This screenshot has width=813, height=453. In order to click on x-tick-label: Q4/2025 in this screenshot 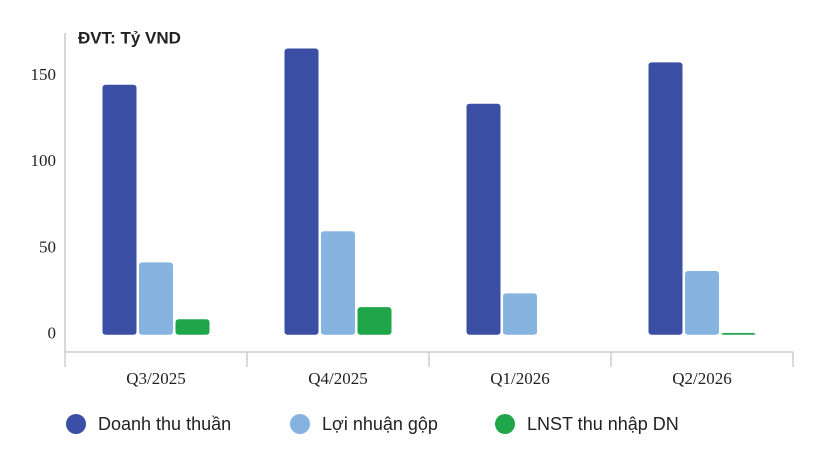, I will do `click(338, 378)`.